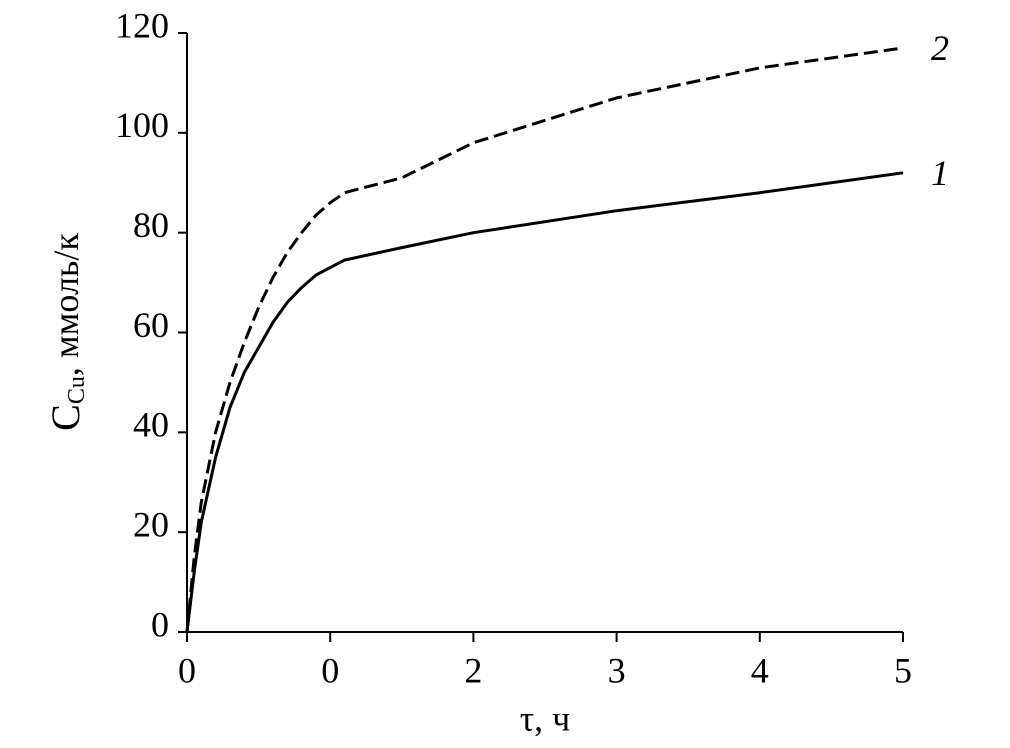 The height and width of the screenshot is (748, 1010). I want to click on y-tick-label: 100, so click(142, 125).